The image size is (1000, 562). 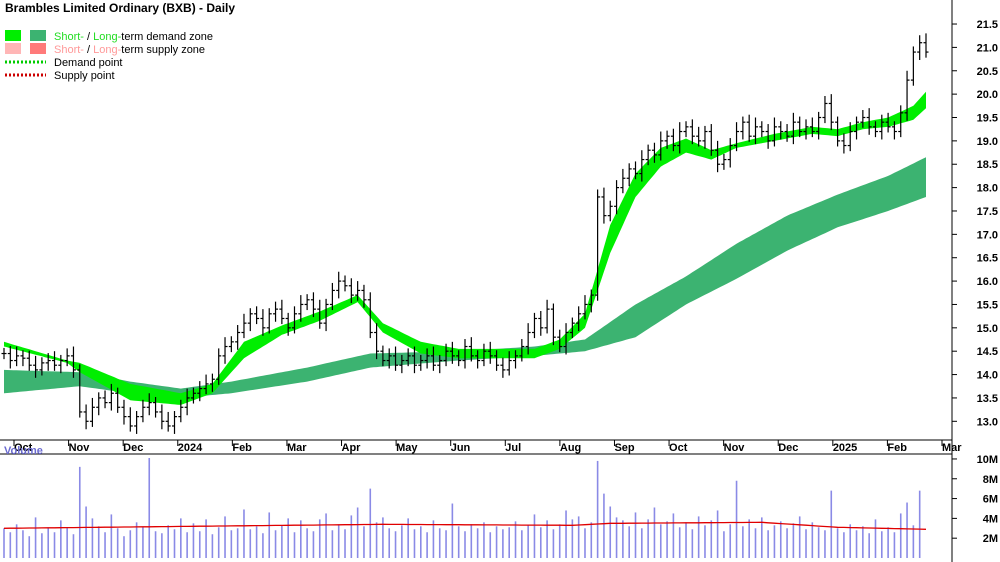 What do you see at coordinates (952, 448) in the screenshot?
I see `month-label: Mar` at bounding box center [952, 448].